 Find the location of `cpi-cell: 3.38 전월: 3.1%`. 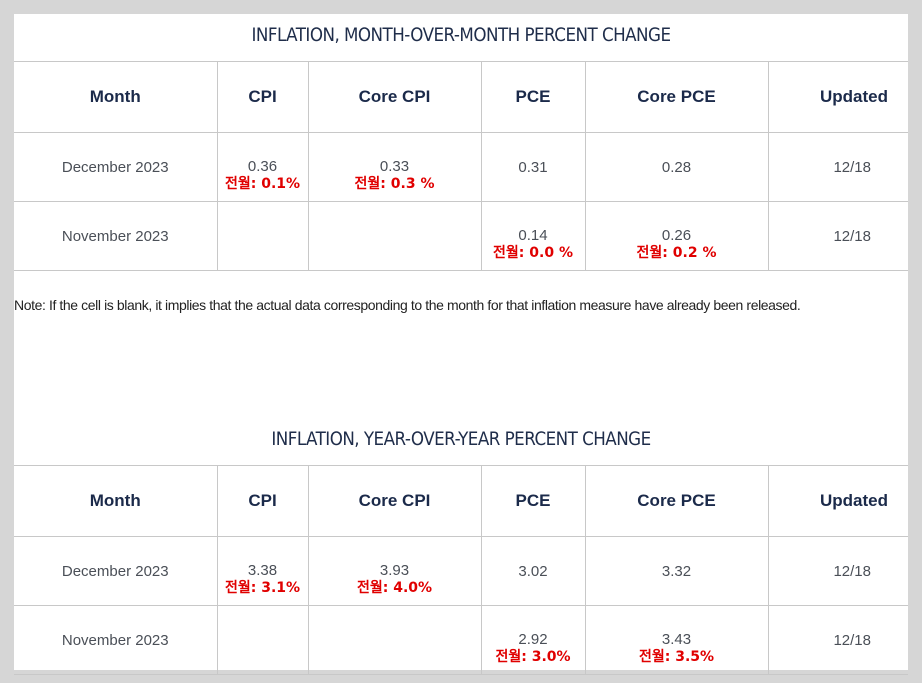

cpi-cell: 3.38 전월: 3.1% is located at coordinates (262, 571).